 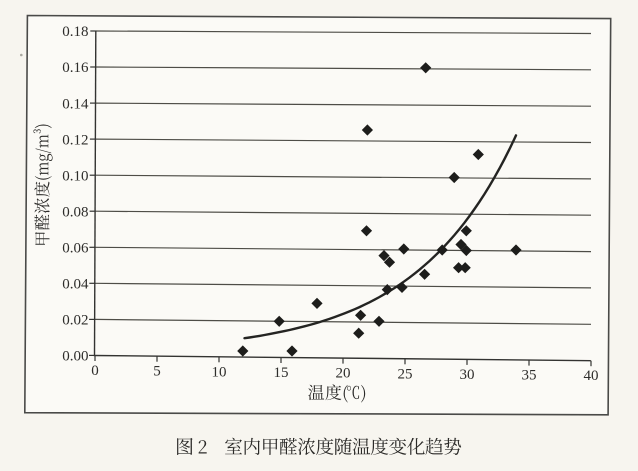 I want to click on svg-text: 0.02, so click(x=75, y=321).